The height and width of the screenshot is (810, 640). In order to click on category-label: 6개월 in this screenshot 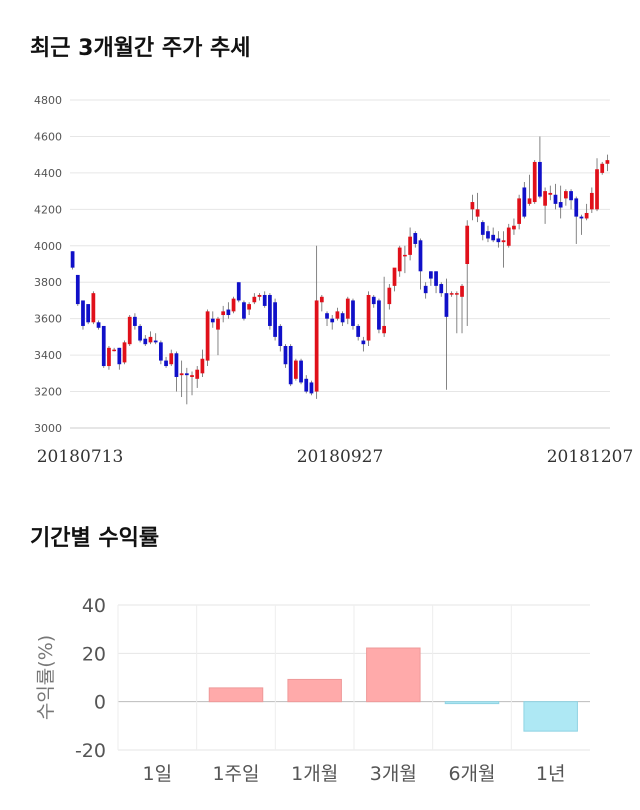, I will do `click(471, 774)`.